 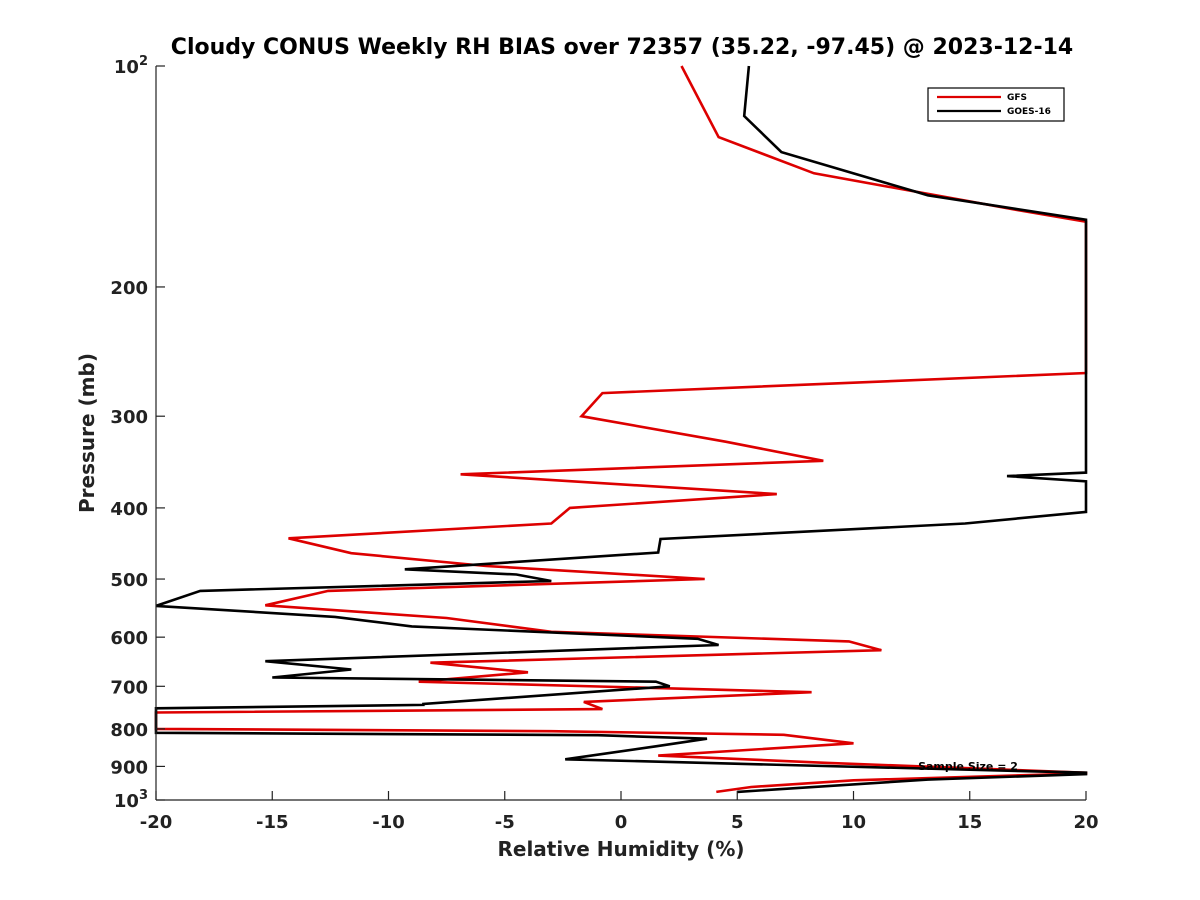 I want to click on legend-box, so click(x=996, y=104).